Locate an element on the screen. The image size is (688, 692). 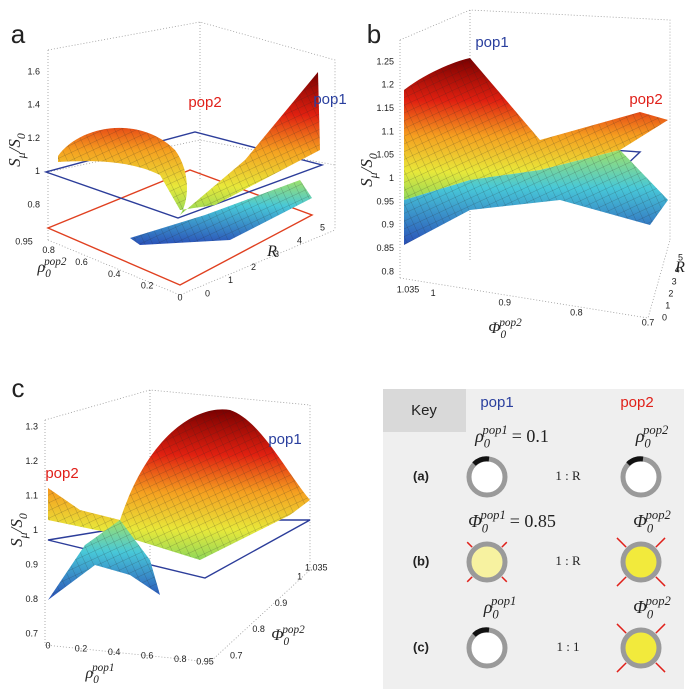
y-axis-label: Φ0pop2 is located at coordinates (288, 636).